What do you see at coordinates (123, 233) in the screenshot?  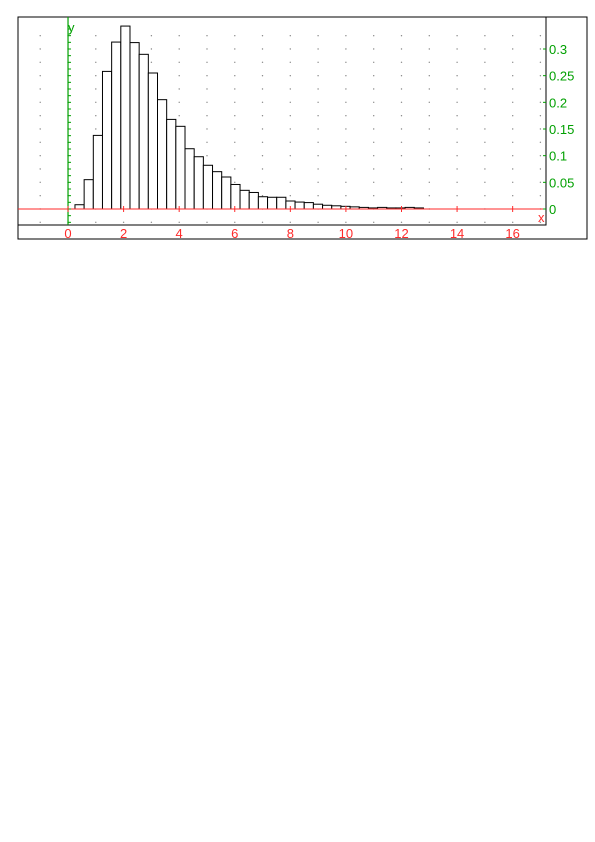 I see `x-tick-label: 2` at bounding box center [123, 233].